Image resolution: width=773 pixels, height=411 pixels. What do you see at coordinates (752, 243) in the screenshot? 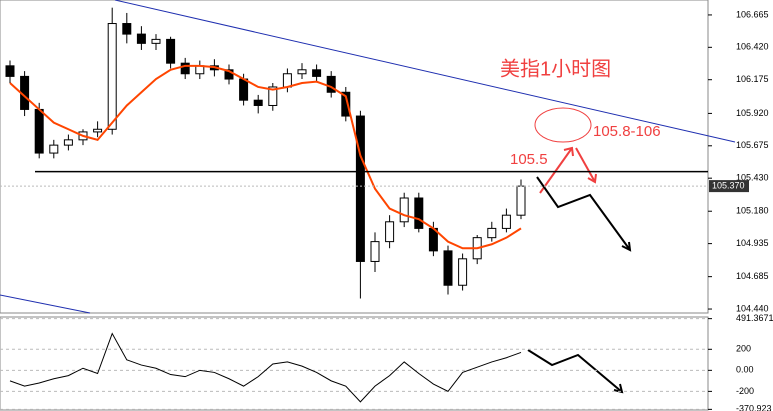
I see `y-tick-label: 104.935` at bounding box center [752, 243].